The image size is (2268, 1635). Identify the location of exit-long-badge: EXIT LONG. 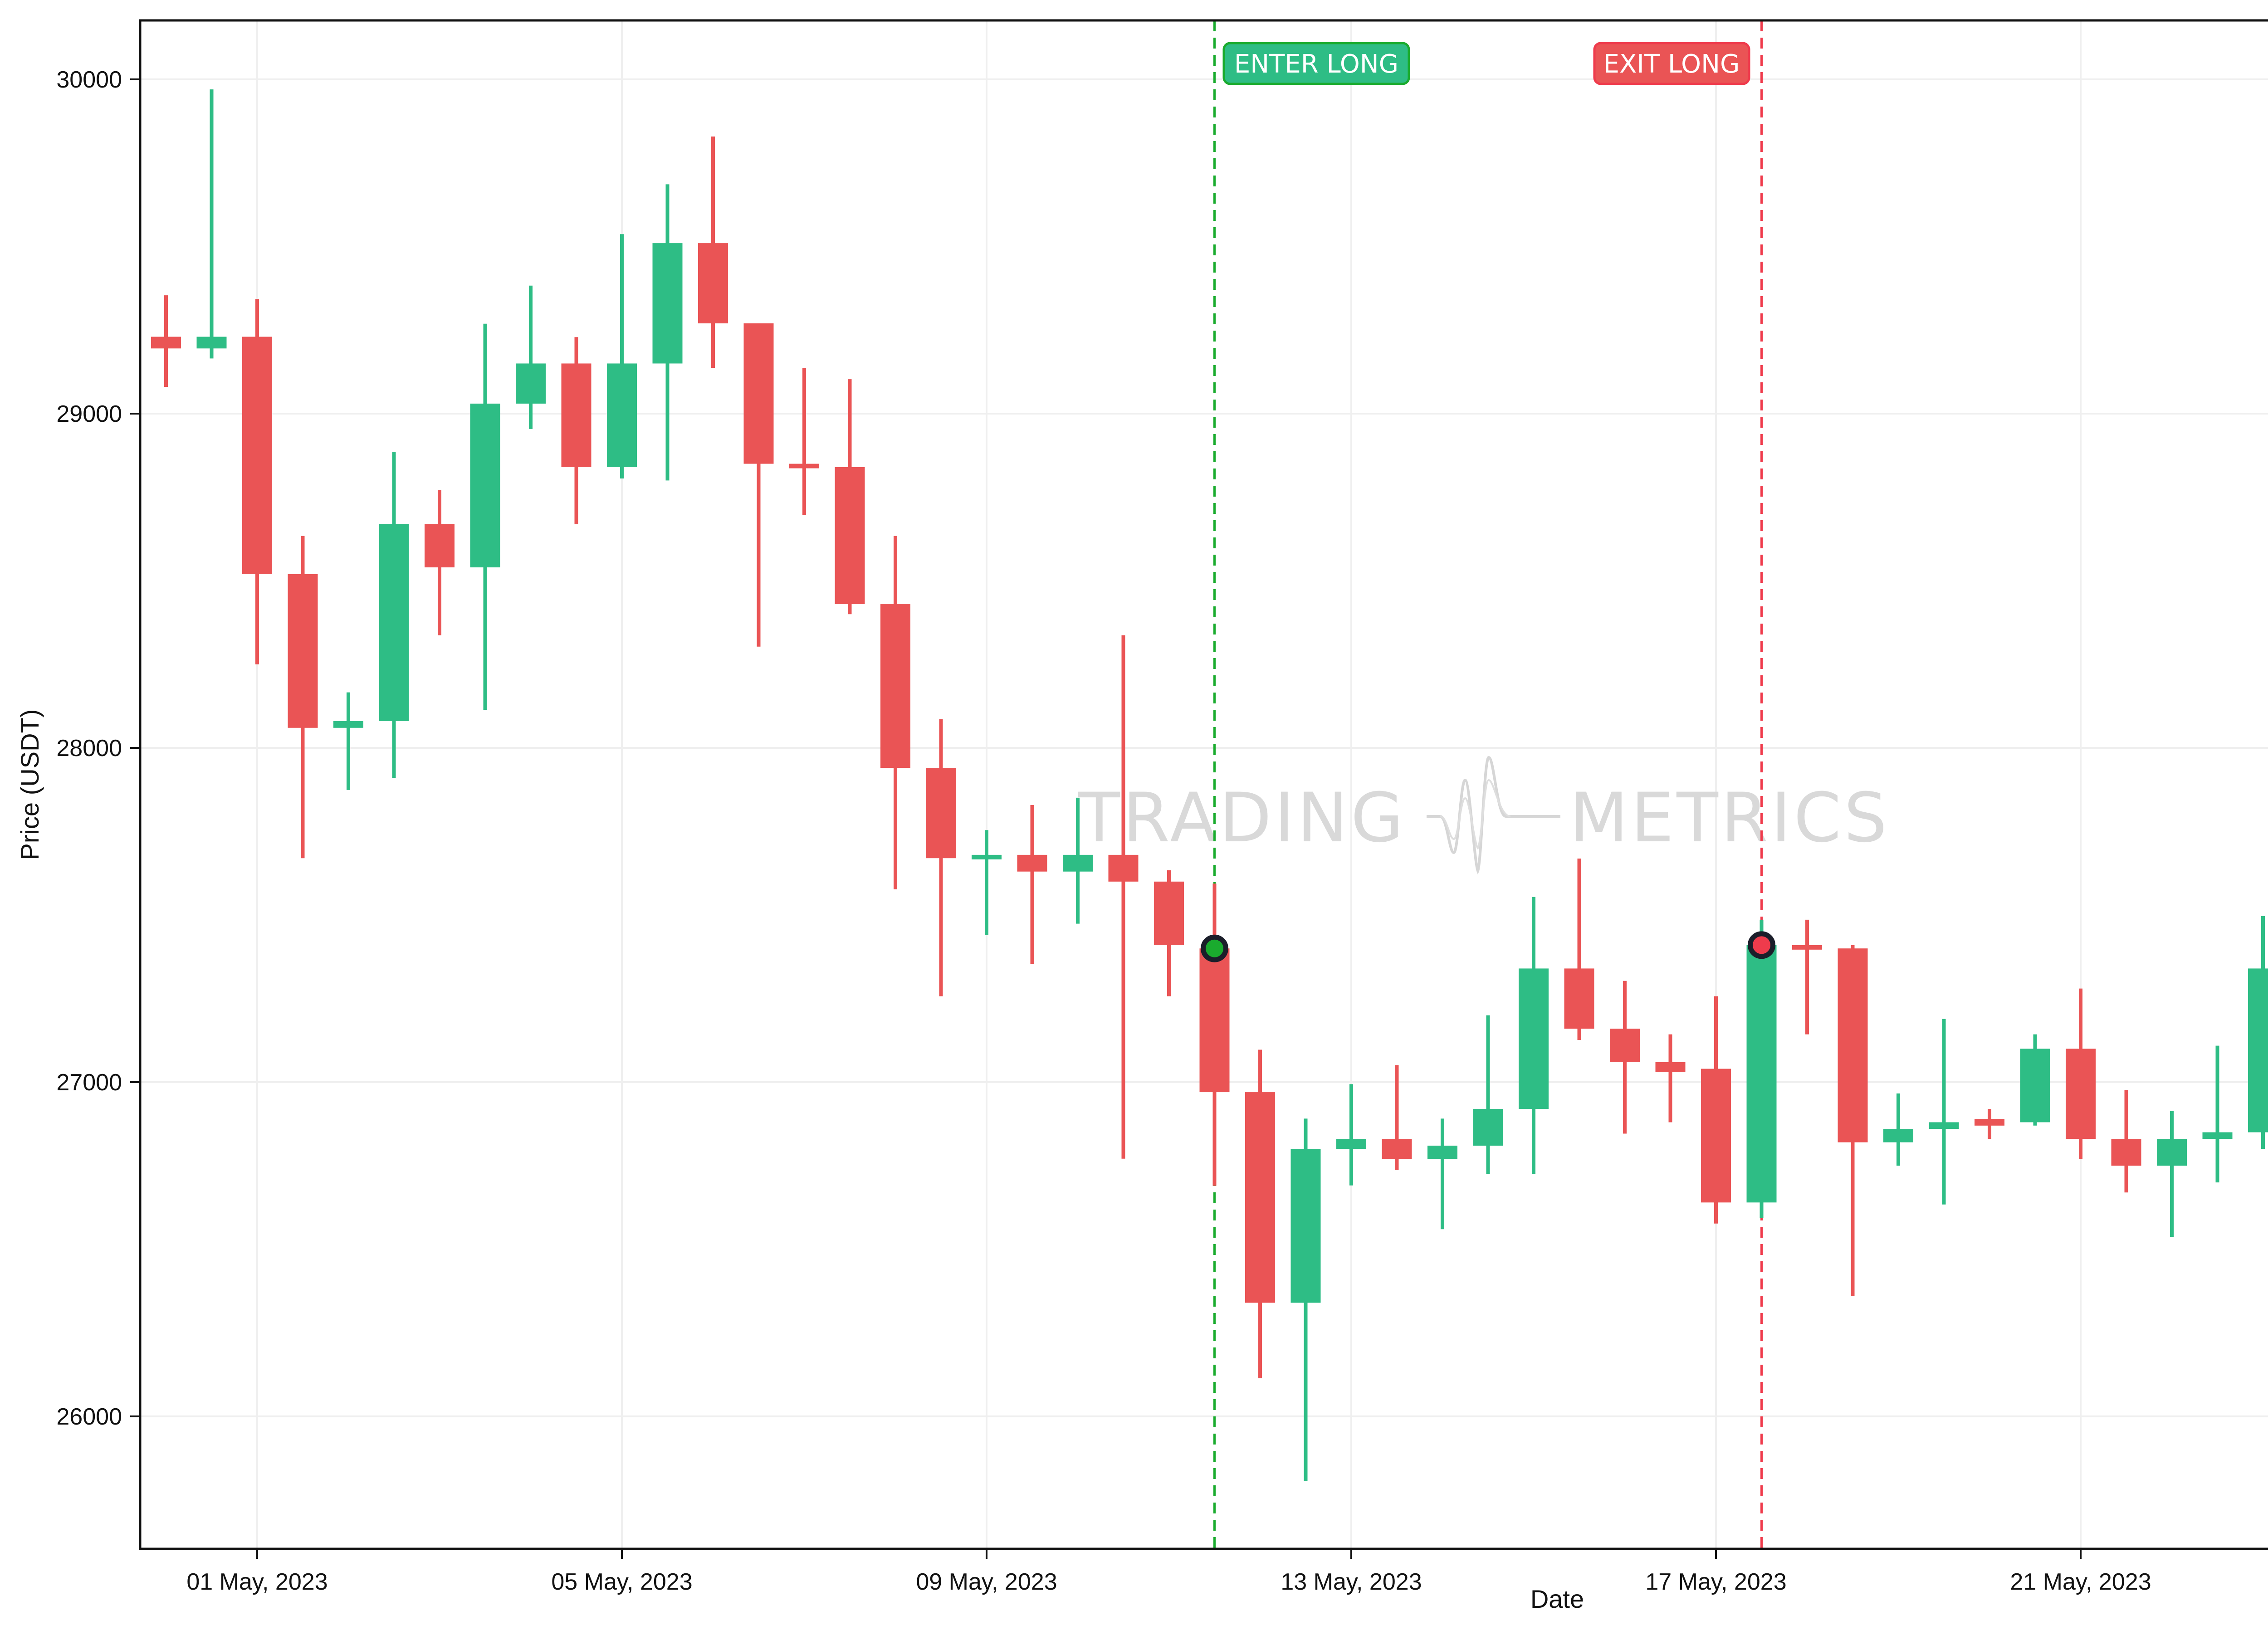
(1672, 64).